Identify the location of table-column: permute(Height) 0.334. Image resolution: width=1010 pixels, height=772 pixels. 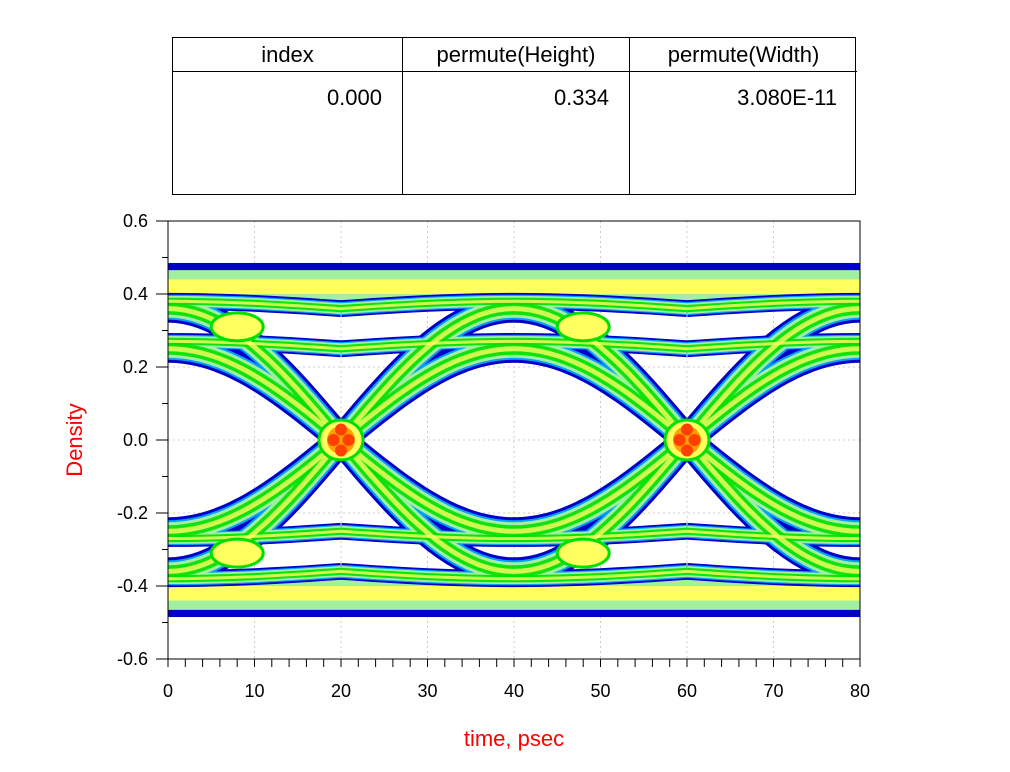
(515, 116).